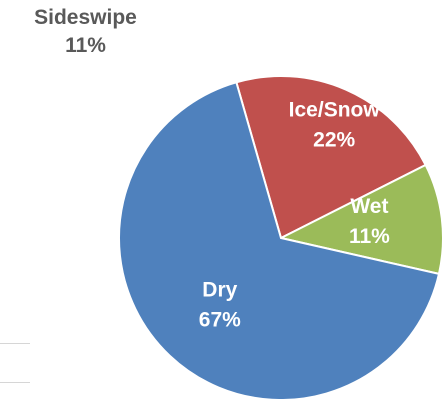 Image resolution: width=446 pixels, height=399 pixels. I want to click on slice-label-ice-snow: Ice/Snow, so click(335, 109).